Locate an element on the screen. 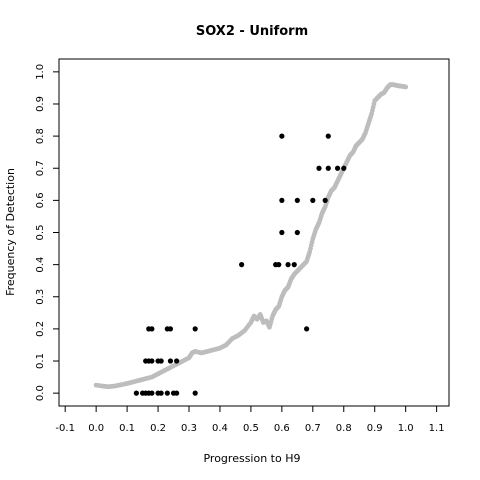  x-tick-label: 1.1 is located at coordinates (437, 428).